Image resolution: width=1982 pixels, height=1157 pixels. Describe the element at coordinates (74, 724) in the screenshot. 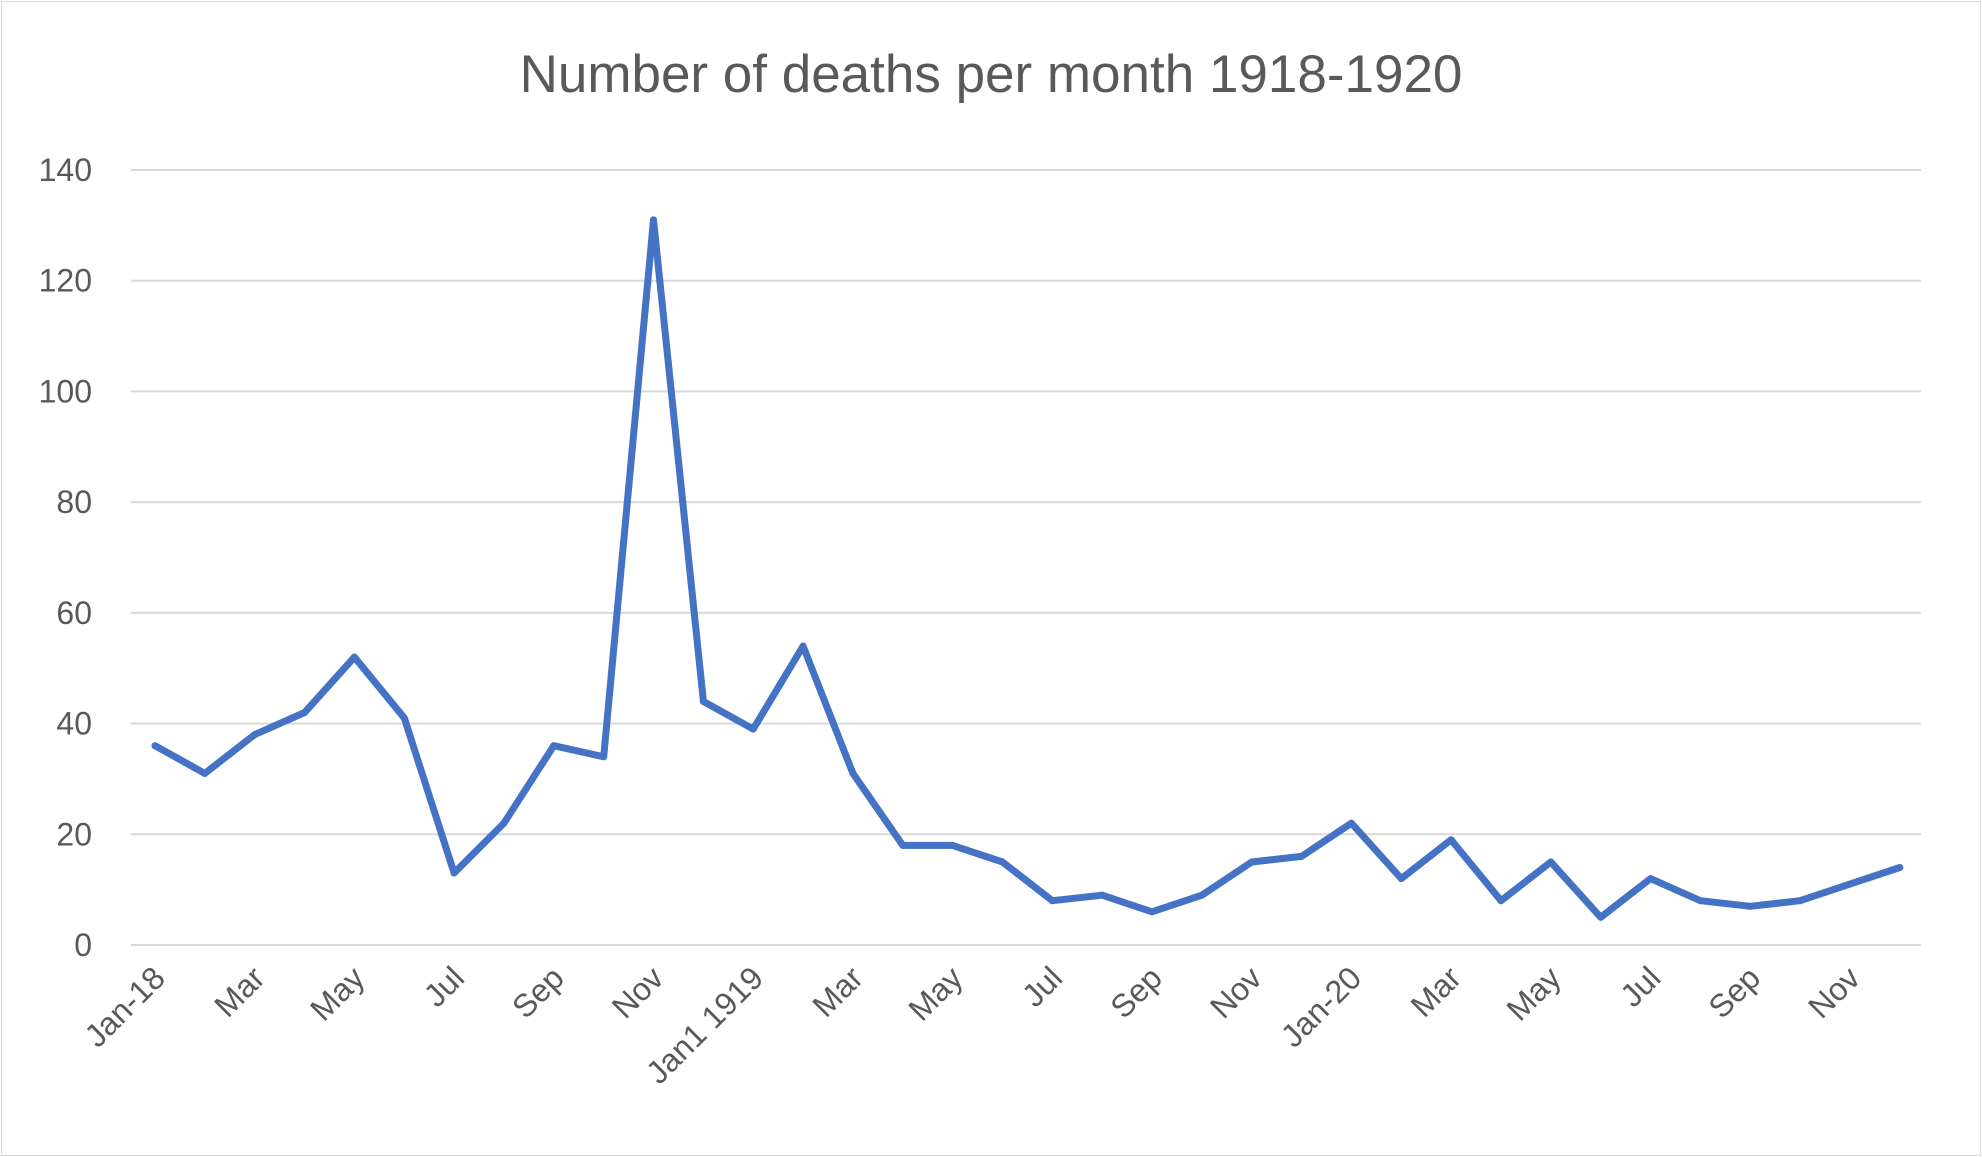

I see `y-tick-label: 40` at that location.